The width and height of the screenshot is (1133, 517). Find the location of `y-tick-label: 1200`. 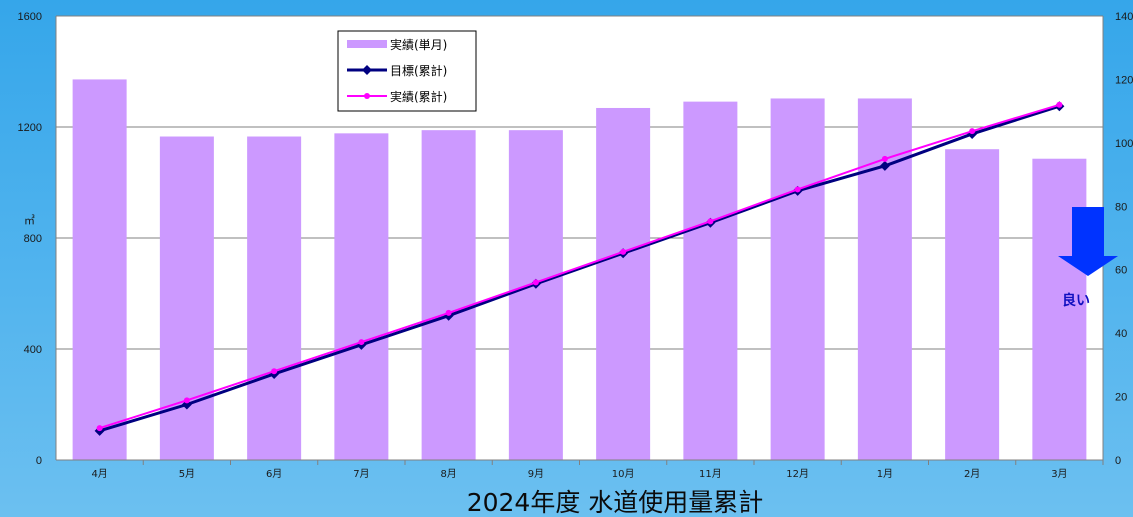

y-tick-label: 1200 is located at coordinates (30, 128).